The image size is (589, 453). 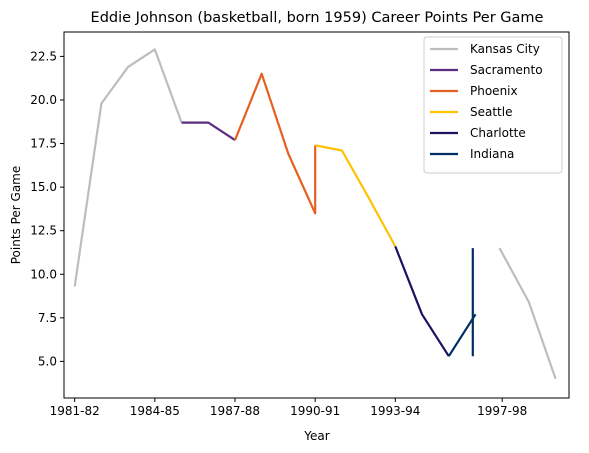 I want to click on y-tick-label: 10.0, so click(x=43, y=274).